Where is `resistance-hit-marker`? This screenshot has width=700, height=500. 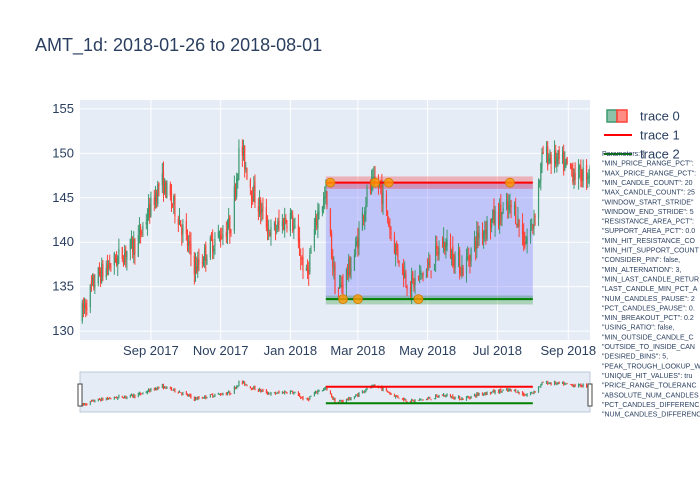
resistance-hit-marker is located at coordinates (375, 182).